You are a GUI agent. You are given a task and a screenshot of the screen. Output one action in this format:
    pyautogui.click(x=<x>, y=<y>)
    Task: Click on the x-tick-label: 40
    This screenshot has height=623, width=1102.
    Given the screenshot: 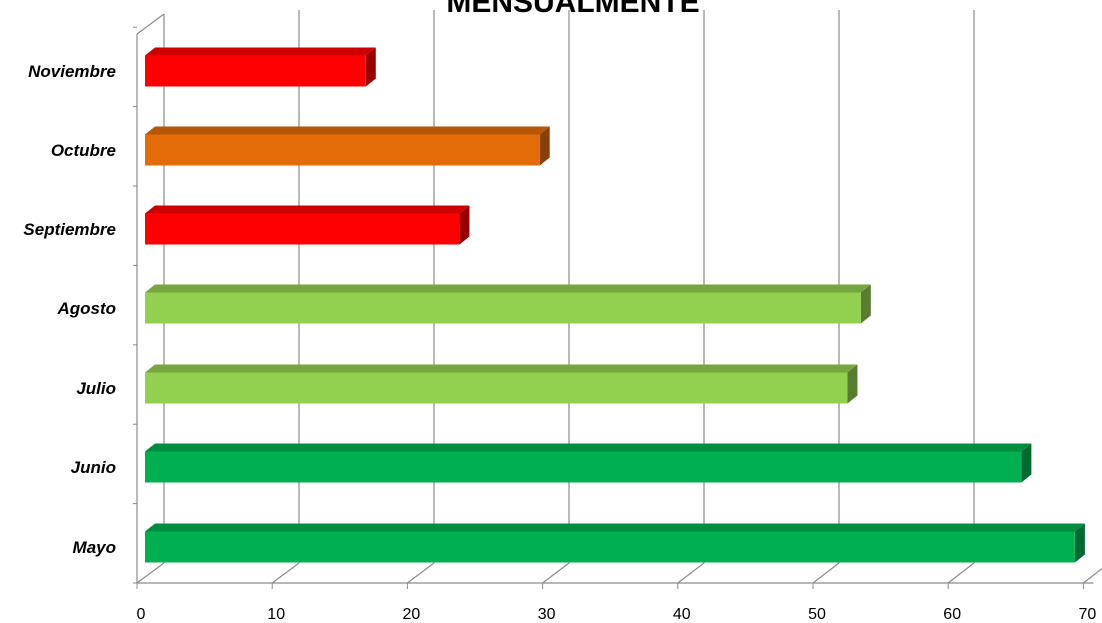 What is the action you would take?
    pyautogui.click(x=682, y=614)
    